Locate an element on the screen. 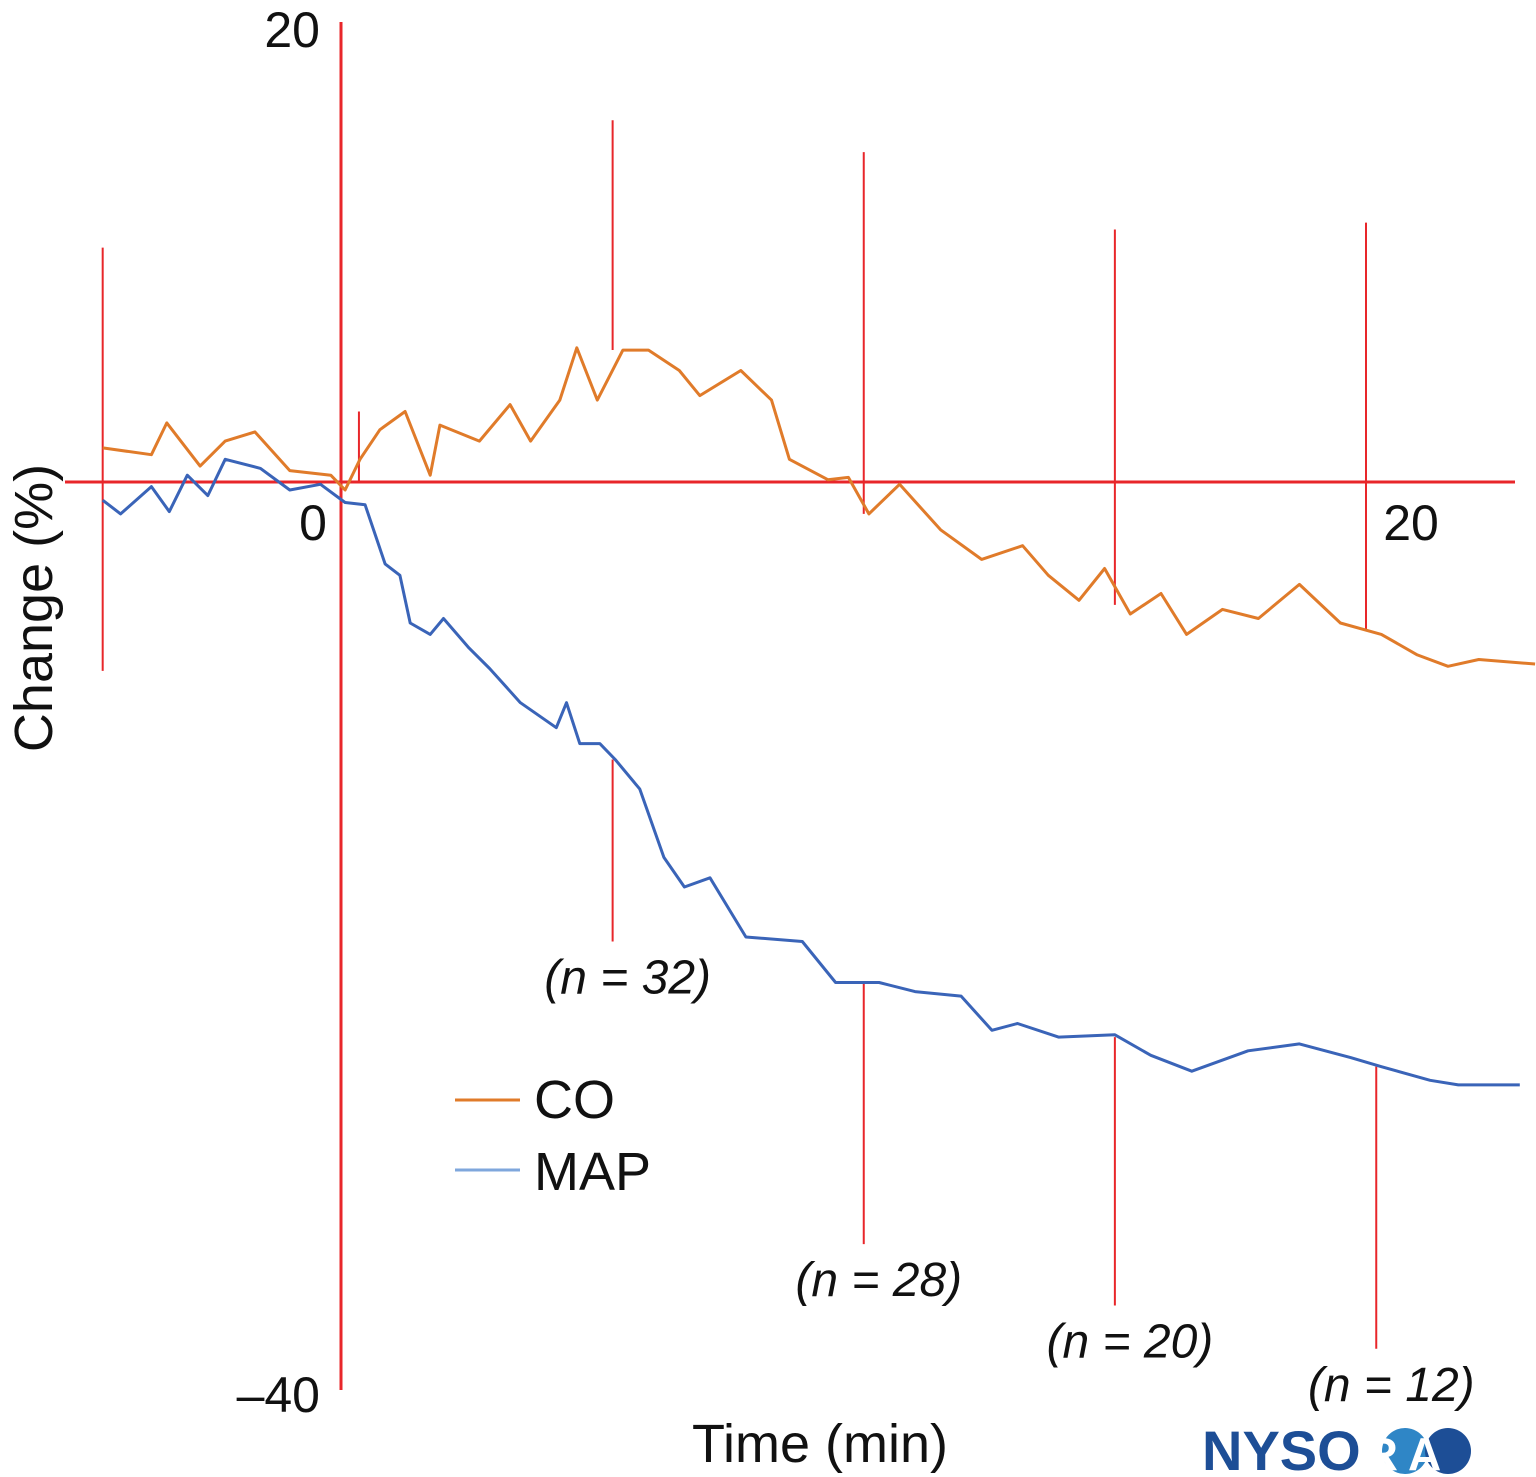 This screenshot has width=1536, height=1477. y-tick-label: 20 is located at coordinates (292, 30).